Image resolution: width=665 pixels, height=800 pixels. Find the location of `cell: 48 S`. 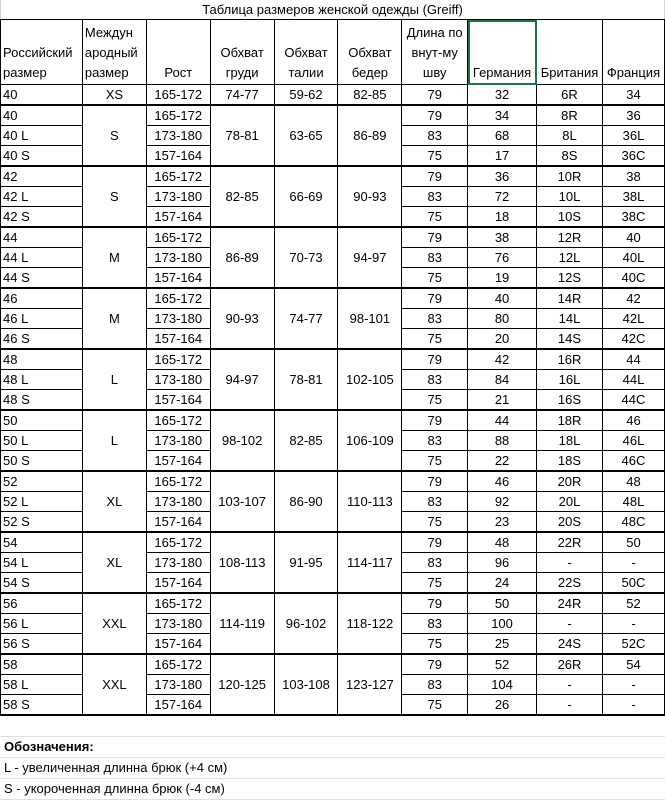

cell: 48 S is located at coordinates (41, 400).